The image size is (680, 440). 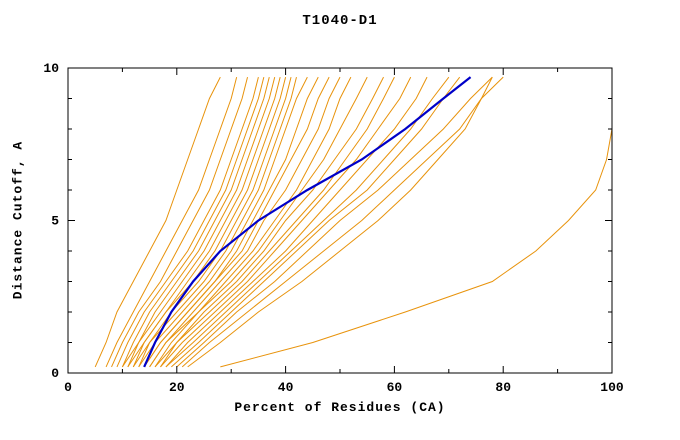 What do you see at coordinates (55, 221) in the screenshot?
I see `y-tick-label: 5` at bounding box center [55, 221].